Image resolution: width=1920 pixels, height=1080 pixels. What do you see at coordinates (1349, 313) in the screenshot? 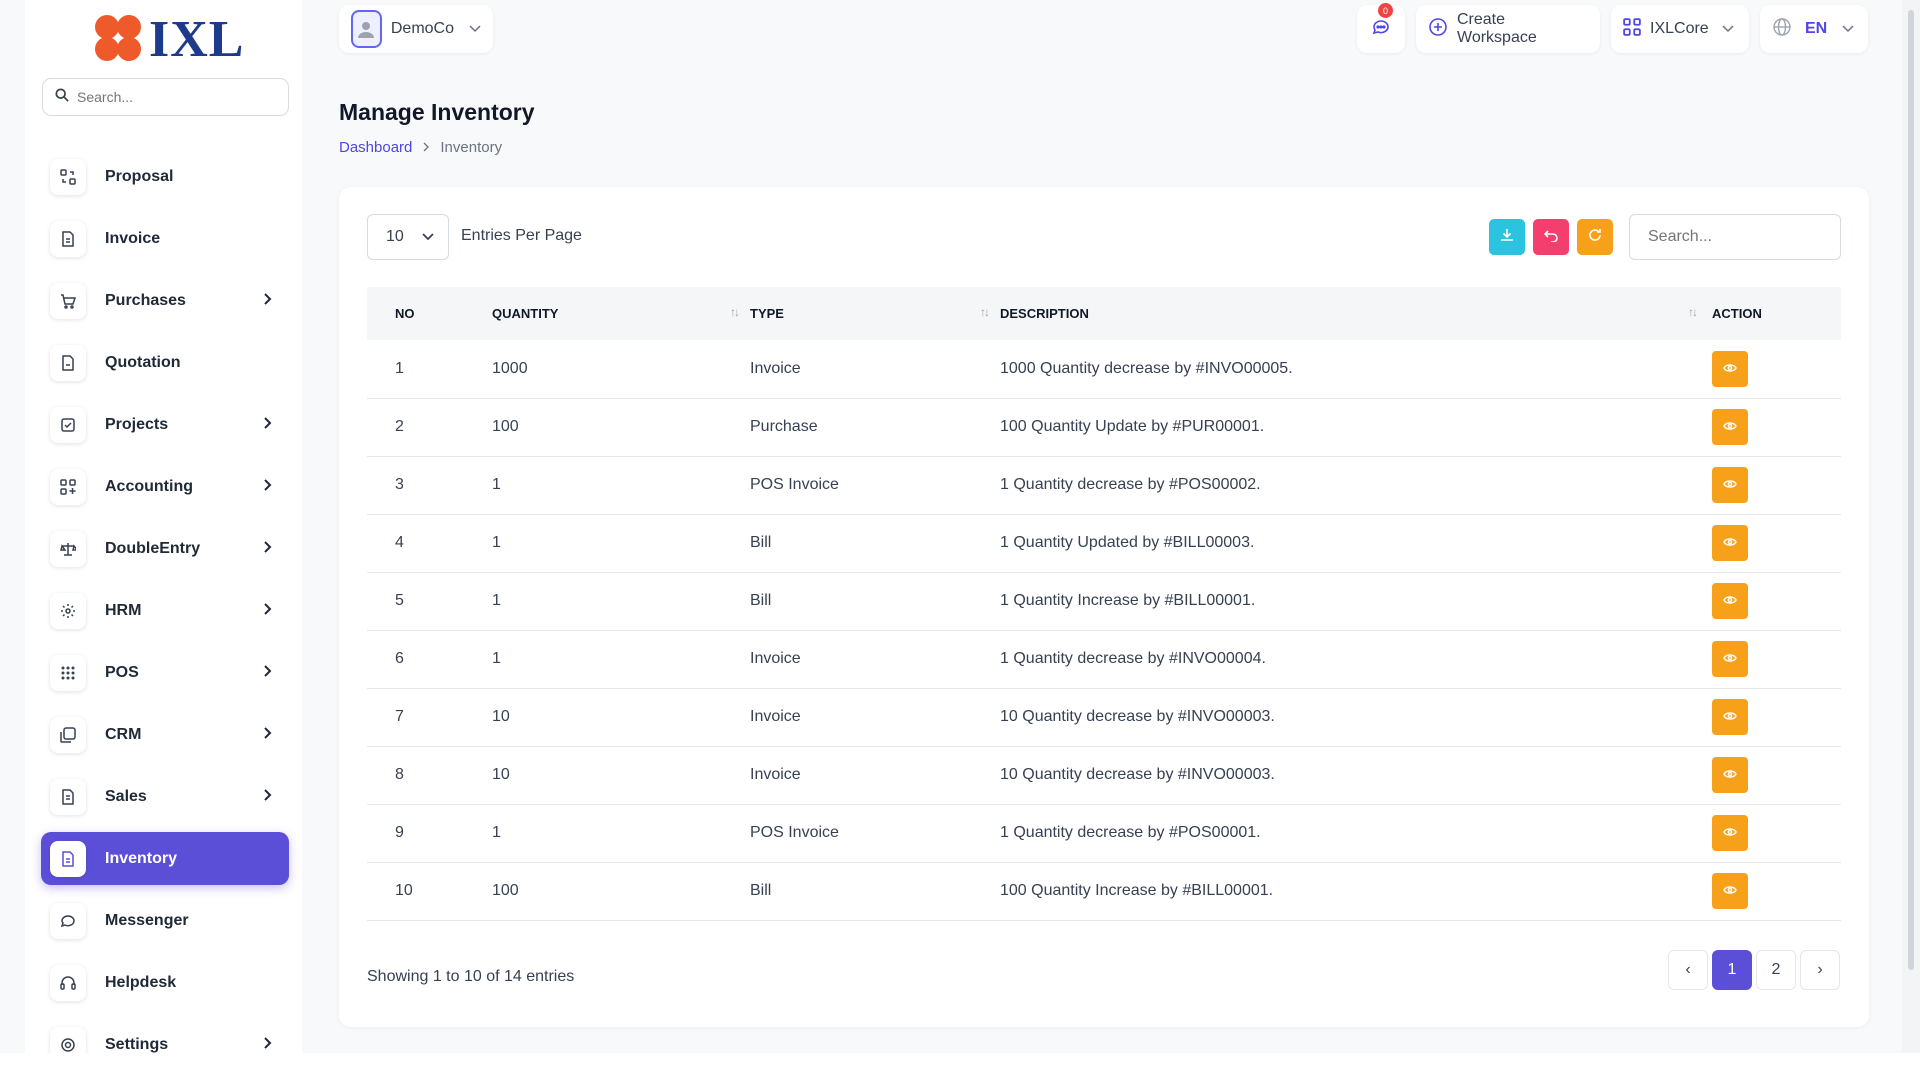
I see `column-header-description: DESCRIPTION ↑↓` at bounding box center [1349, 313].